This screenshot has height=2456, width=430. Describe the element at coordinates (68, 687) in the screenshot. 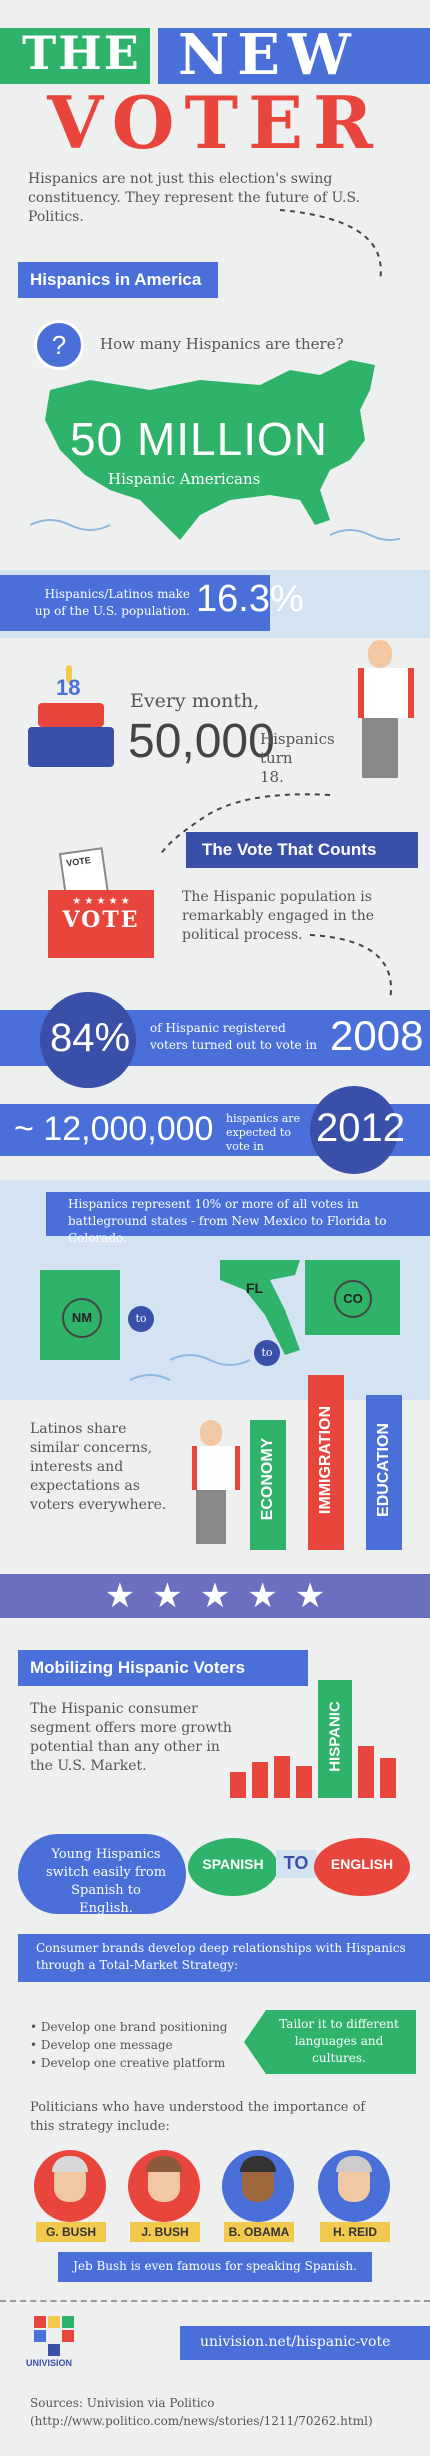

I see `cake-number: 18` at that location.